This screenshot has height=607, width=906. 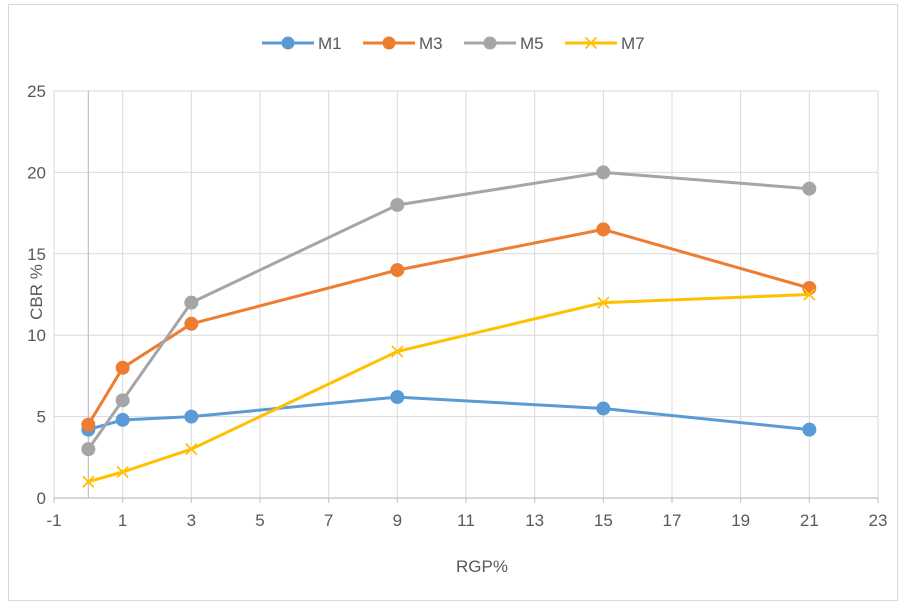 I want to click on legend: M1 M3 M5 M7, so click(x=453, y=43).